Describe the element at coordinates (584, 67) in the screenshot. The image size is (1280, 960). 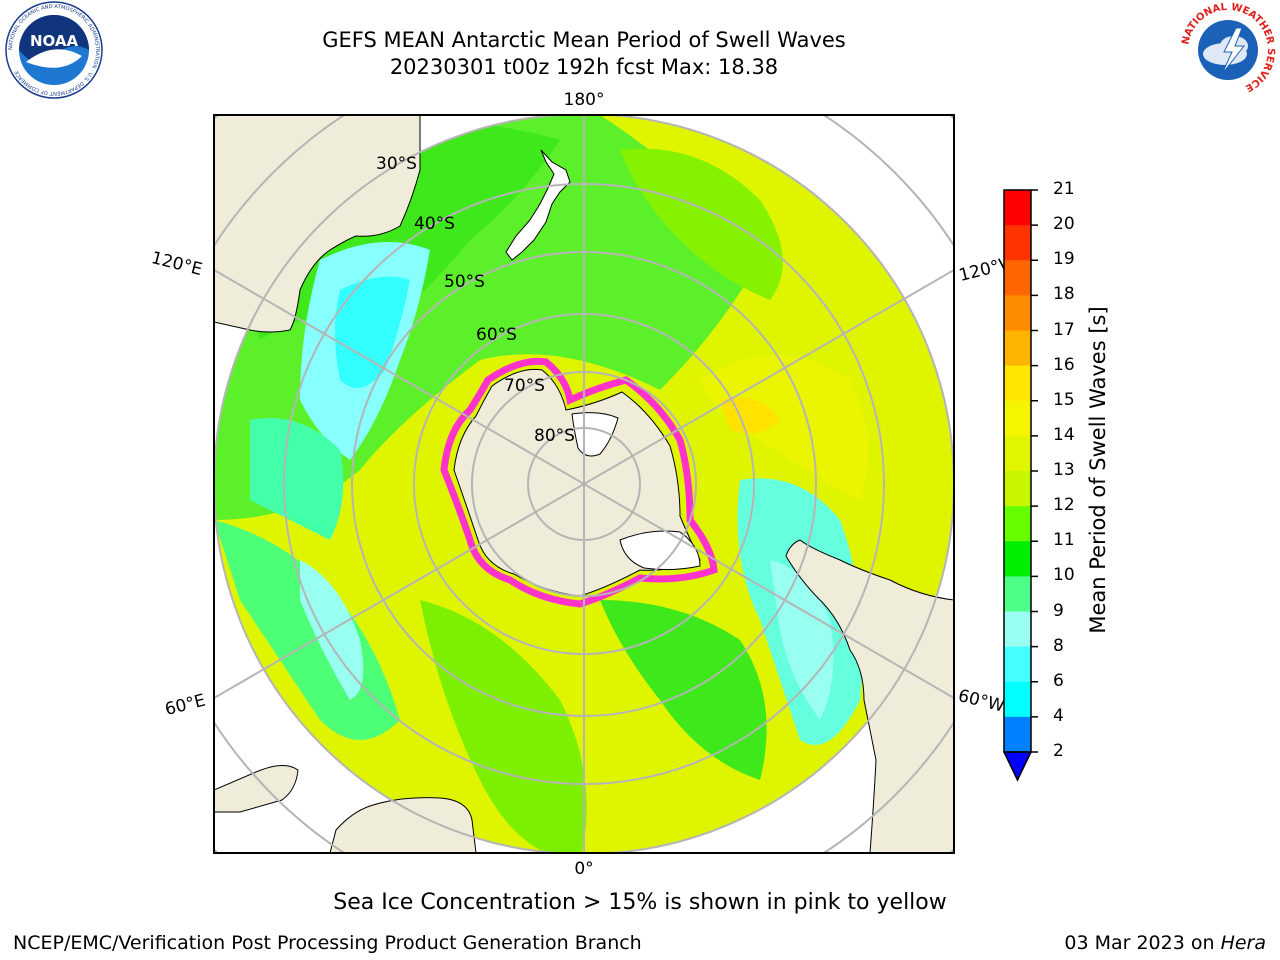
I see `chart-subtitle: 20230301 t00z 192h fcst Max: 18.38` at that location.